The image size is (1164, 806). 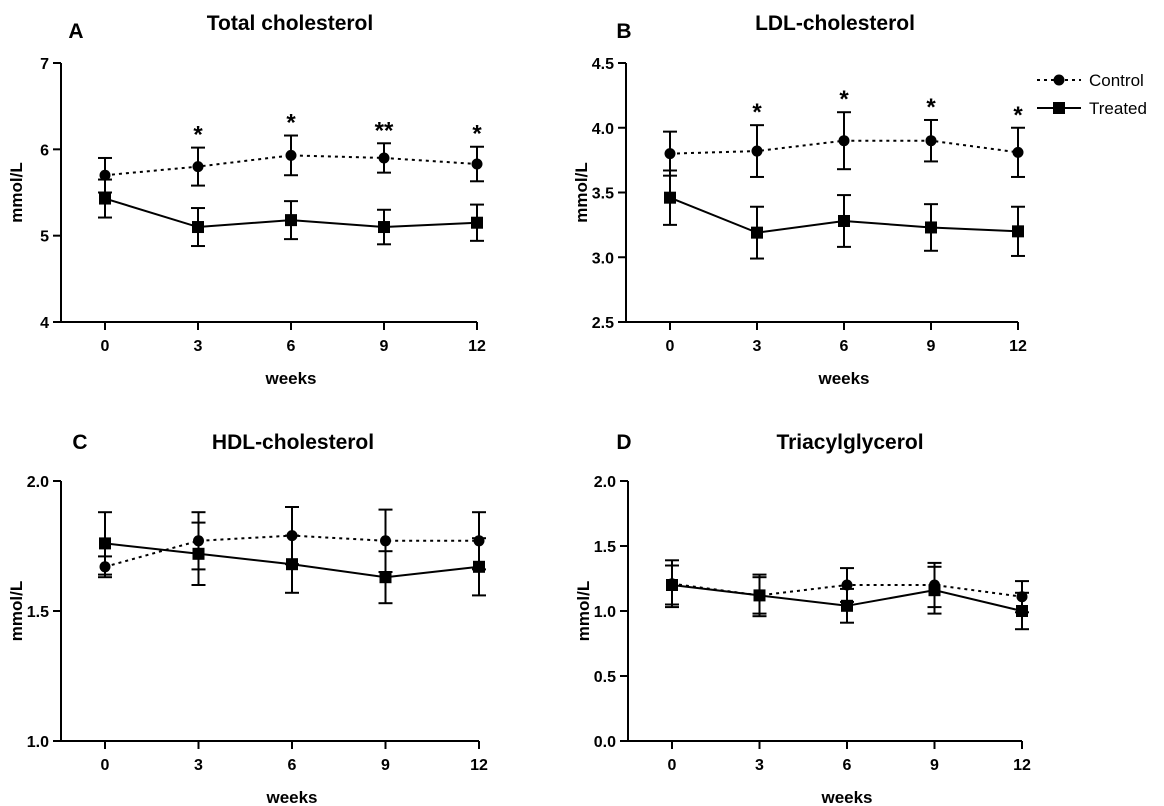 What do you see at coordinates (605, 677) in the screenshot?
I see `y-tick-label: 0.5` at bounding box center [605, 677].